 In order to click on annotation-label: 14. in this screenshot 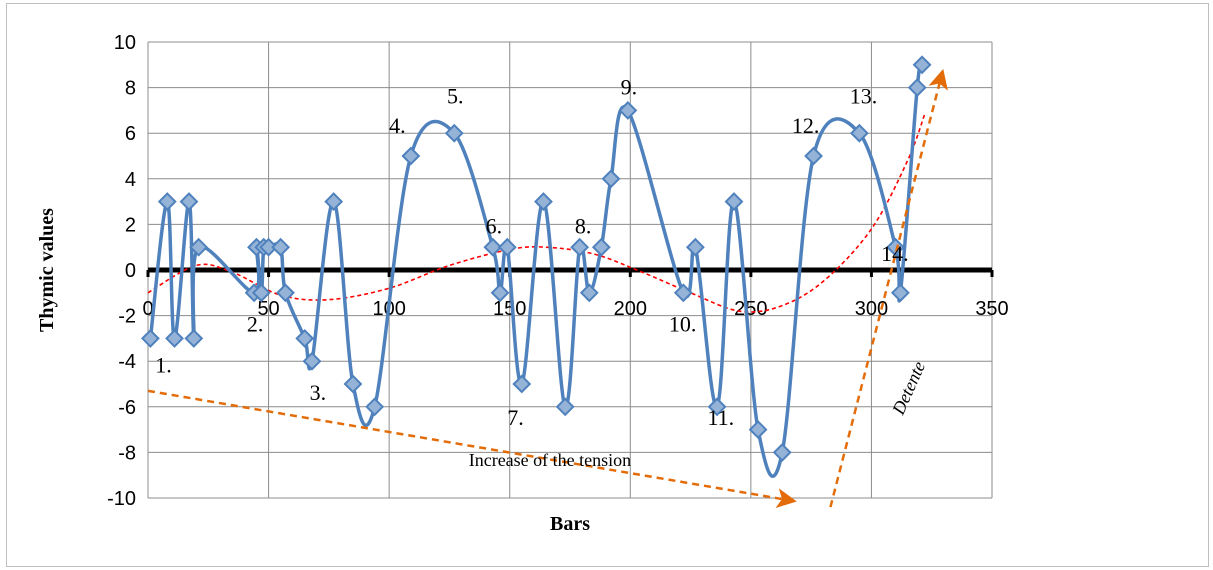, I will do `click(895, 253)`.